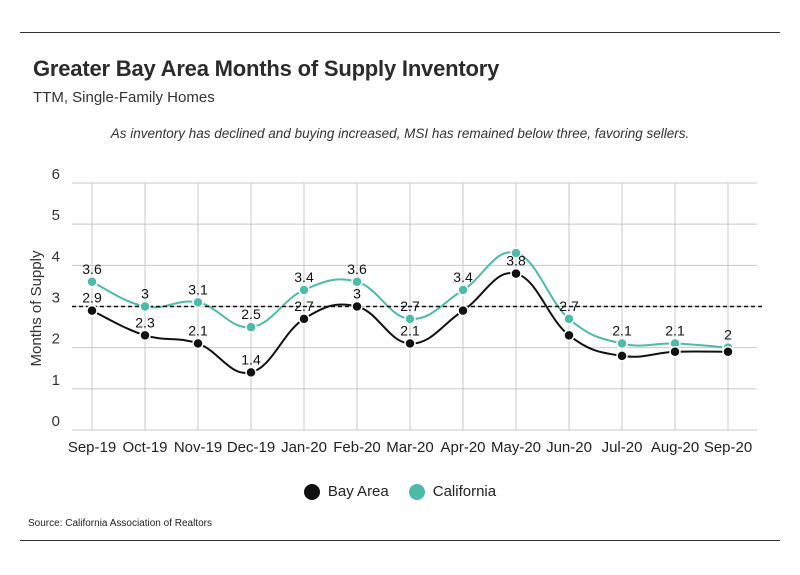 Image resolution: width=800 pixels, height=575 pixels. I want to click on legend-swatch-california, so click(416, 491).